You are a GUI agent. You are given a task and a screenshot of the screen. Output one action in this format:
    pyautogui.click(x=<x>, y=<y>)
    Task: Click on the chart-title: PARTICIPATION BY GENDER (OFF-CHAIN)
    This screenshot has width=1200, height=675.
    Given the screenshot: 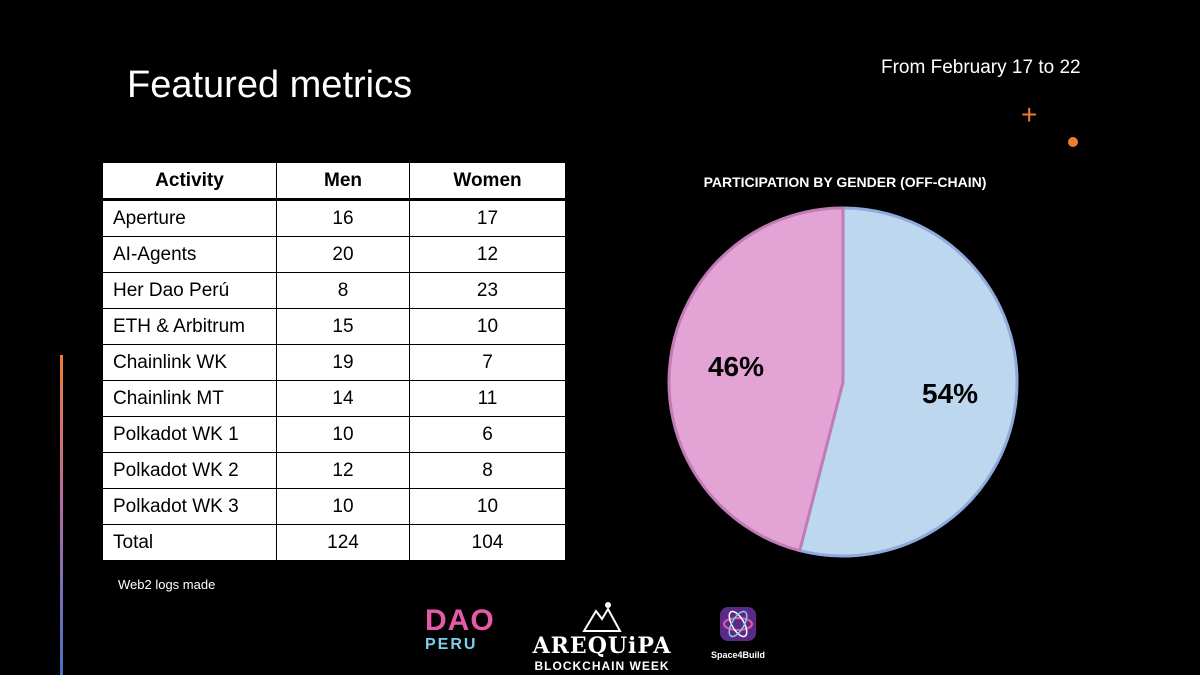 What is the action you would take?
    pyautogui.click(x=845, y=182)
    